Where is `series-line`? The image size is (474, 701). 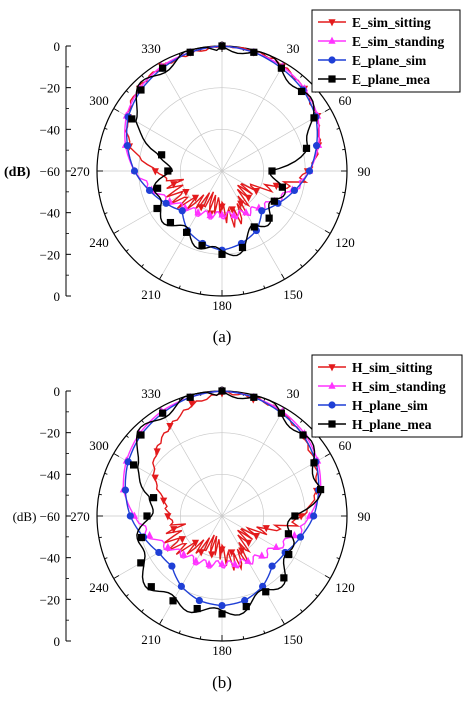
series-line is located at coordinates (225, 151).